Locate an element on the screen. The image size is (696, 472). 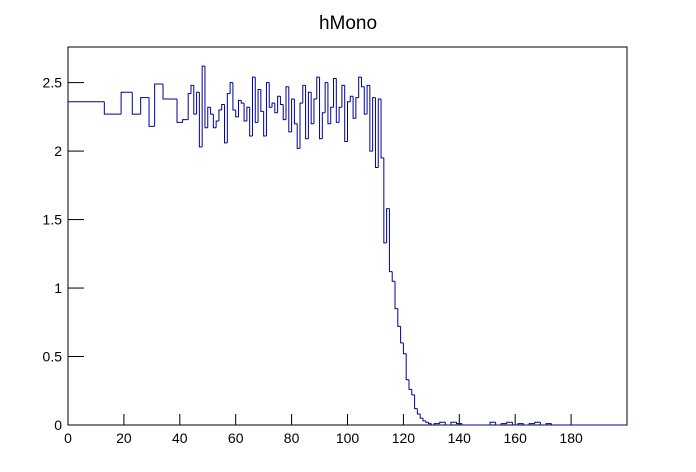
y-tick-label: 0 is located at coordinates (58, 425).